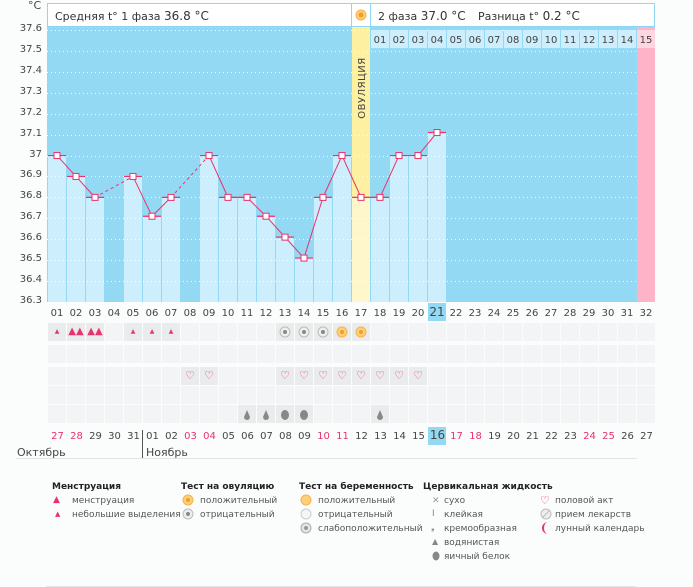 This screenshot has width=693, height=587. Describe the element at coordinates (532, 436) in the screenshot. I see `calendar-date: 21` at that location.